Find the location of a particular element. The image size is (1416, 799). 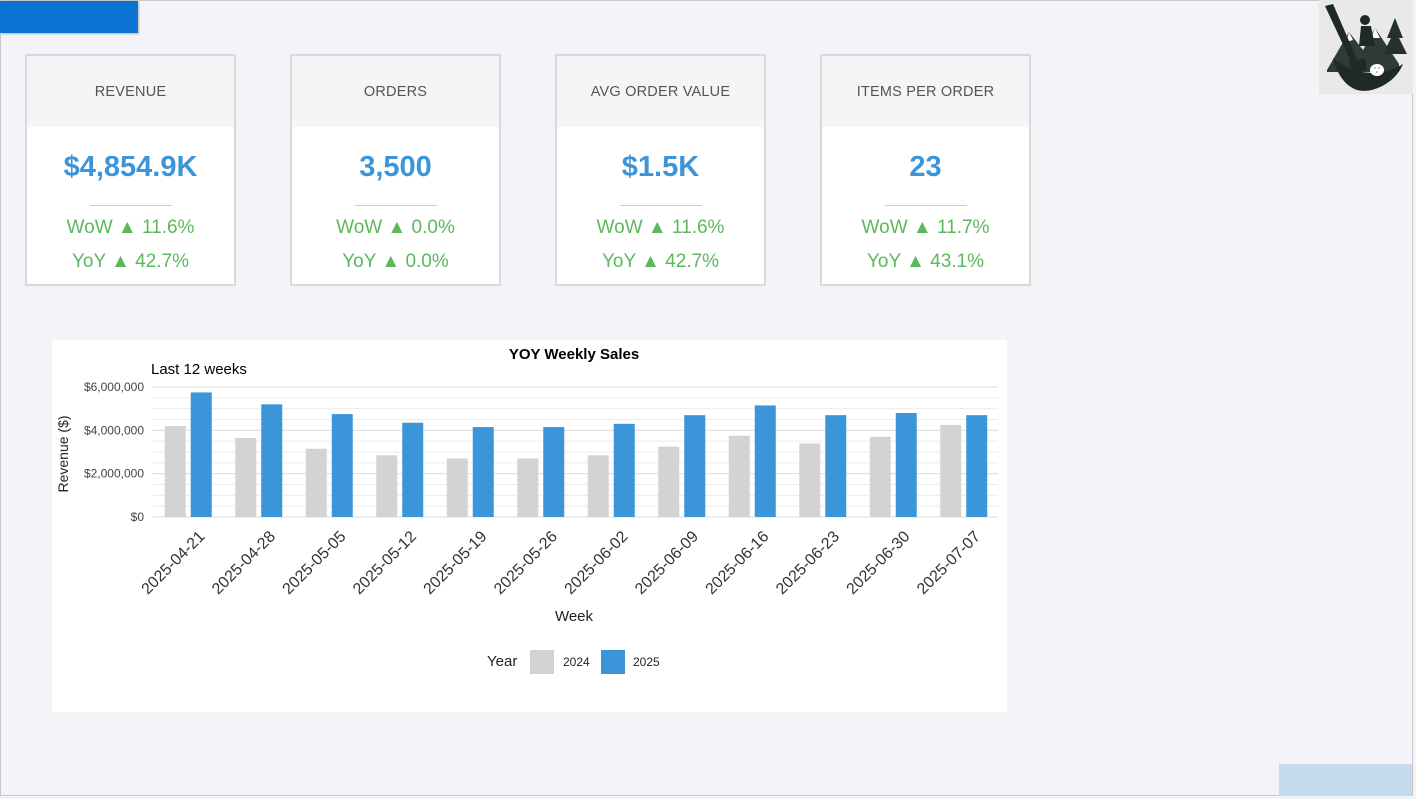

kpi-value: 23 is located at coordinates (925, 167).